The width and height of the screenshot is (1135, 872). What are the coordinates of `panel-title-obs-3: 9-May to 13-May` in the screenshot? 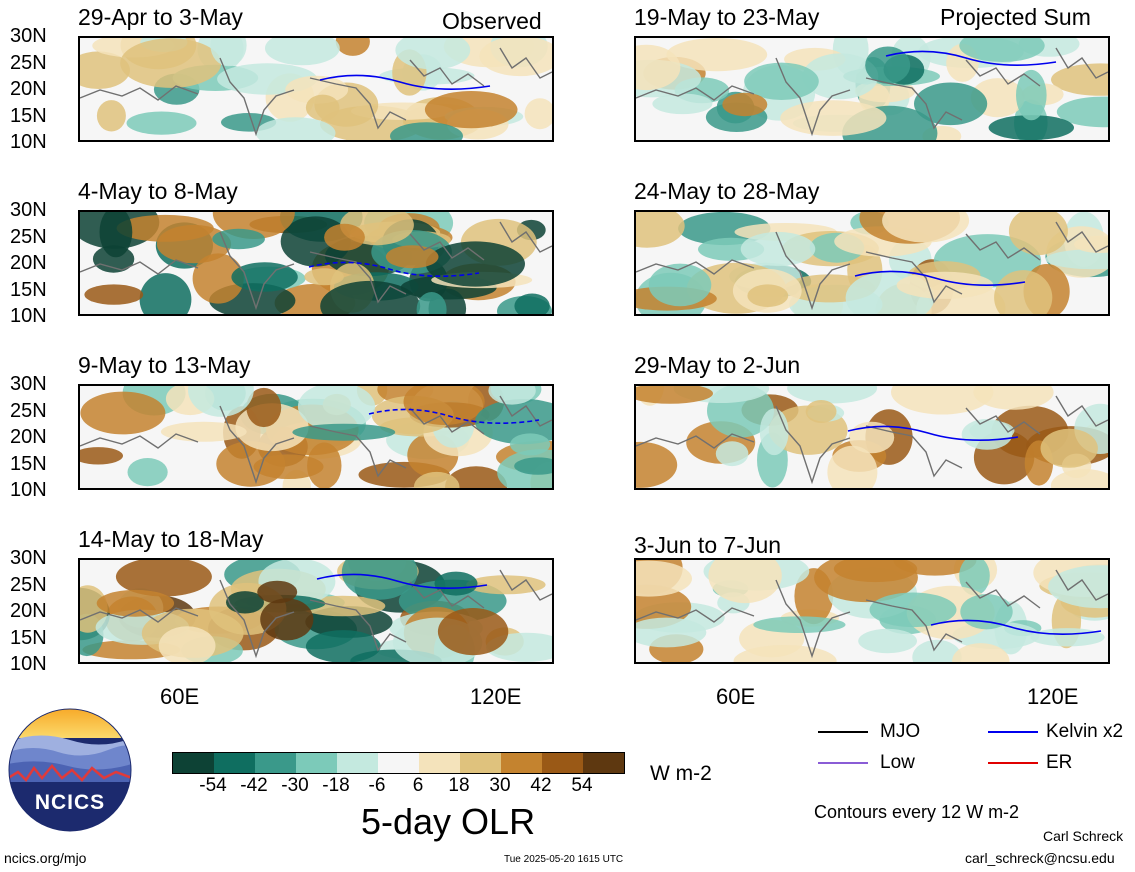 It's located at (164, 365).